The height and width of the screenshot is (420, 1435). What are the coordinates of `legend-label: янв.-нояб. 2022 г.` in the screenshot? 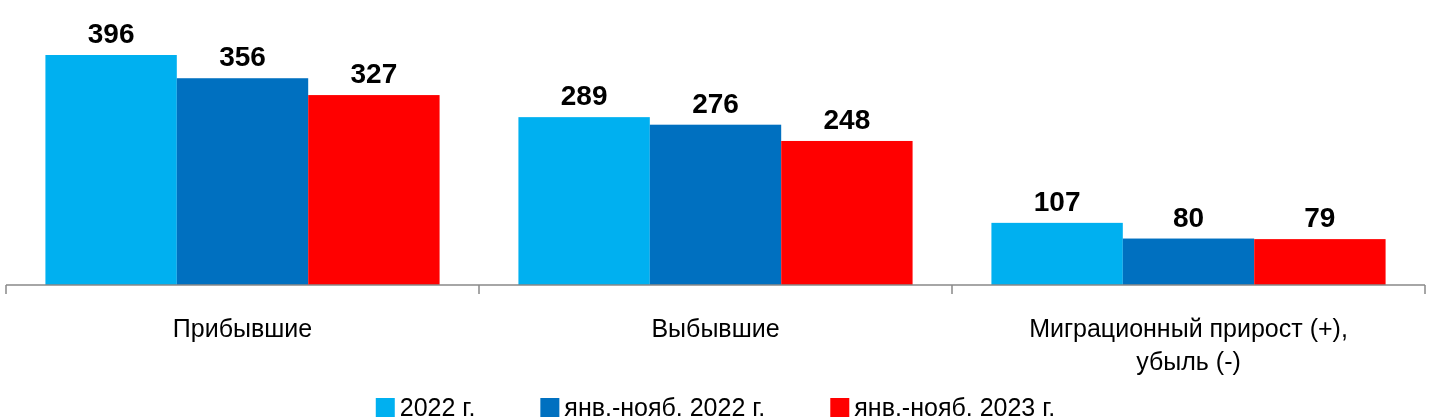 It's located at (665, 406).